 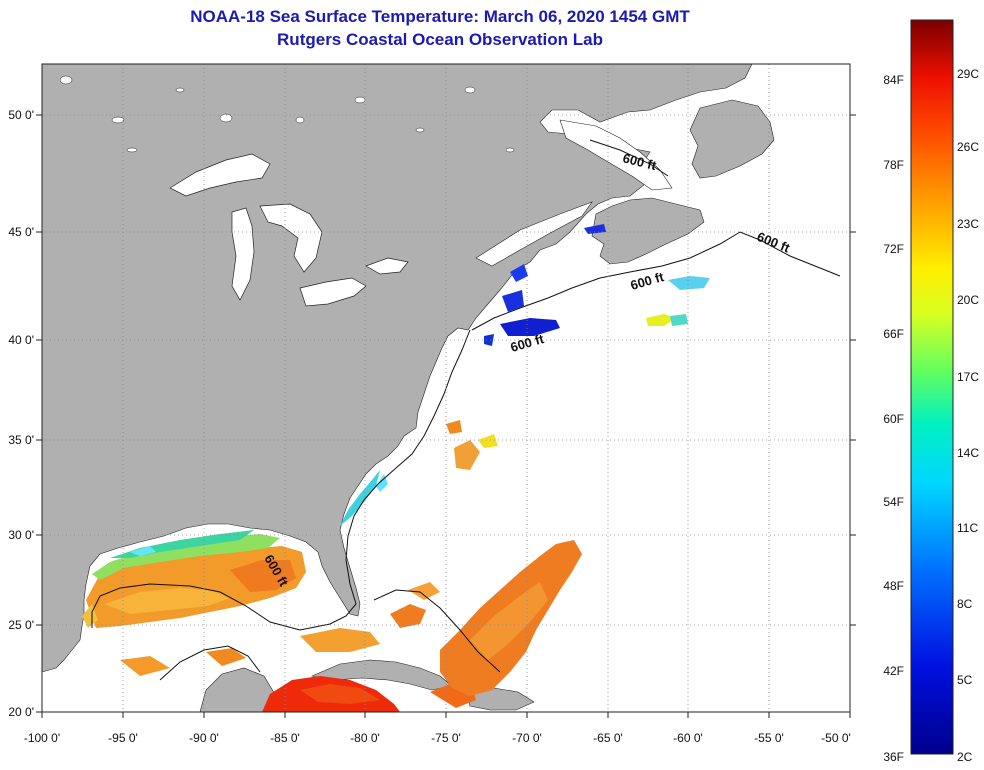 What do you see at coordinates (21, 232) in the screenshot?
I see `lat-label: 45 0'` at bounding box center [21, 232].